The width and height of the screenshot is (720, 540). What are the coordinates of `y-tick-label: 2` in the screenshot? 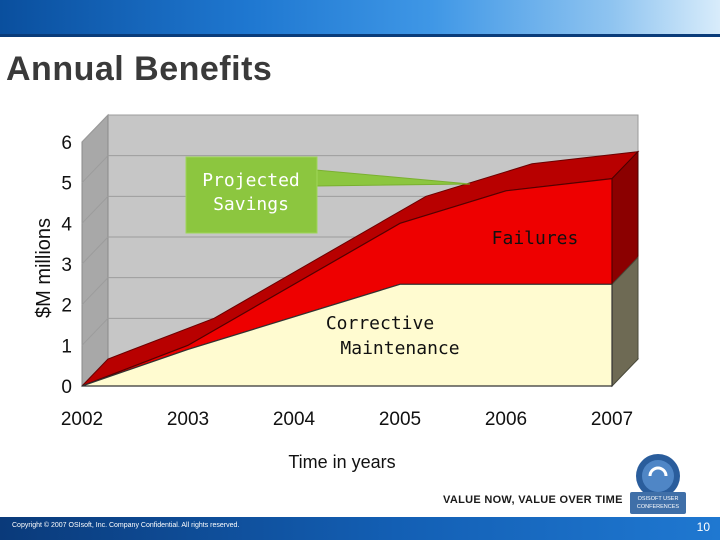 It's located at (66, 306).